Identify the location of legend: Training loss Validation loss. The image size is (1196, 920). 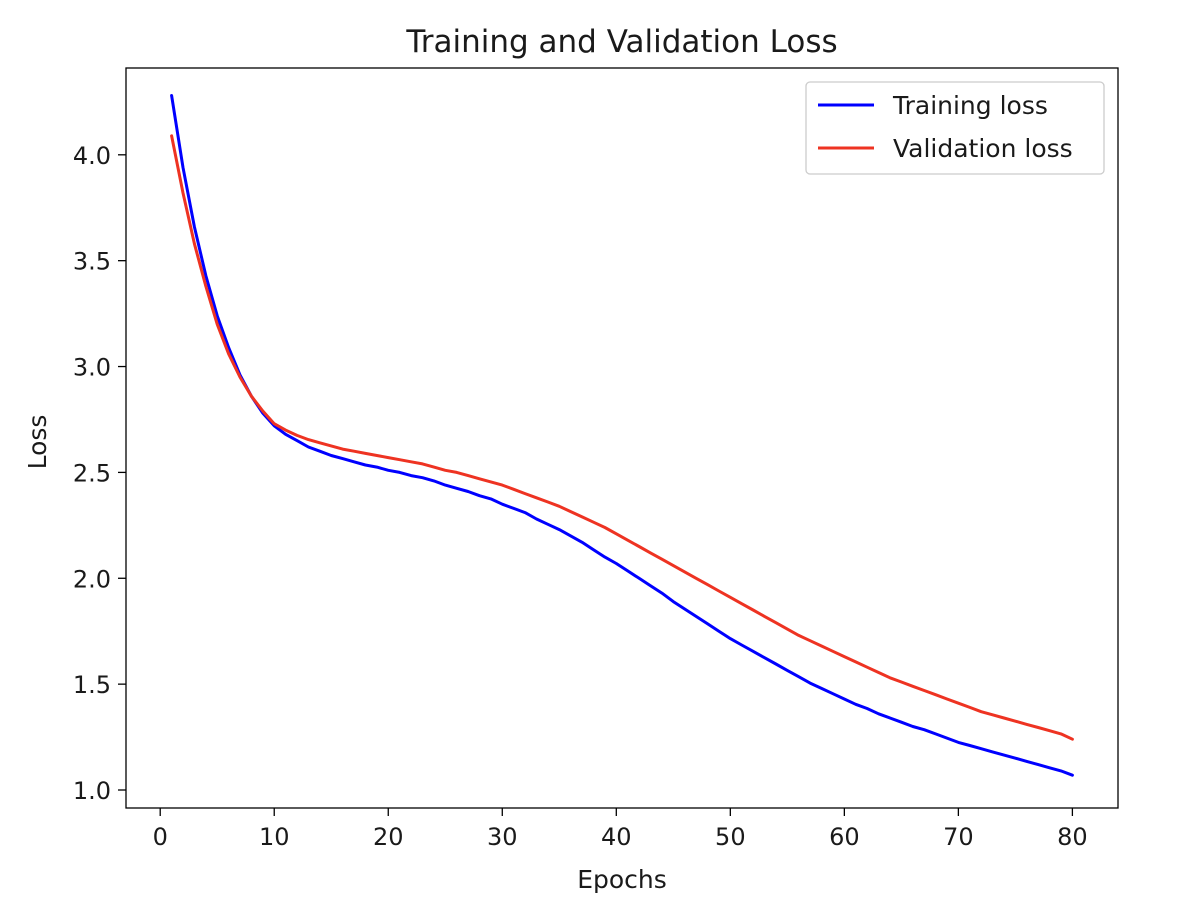
(955, 128).